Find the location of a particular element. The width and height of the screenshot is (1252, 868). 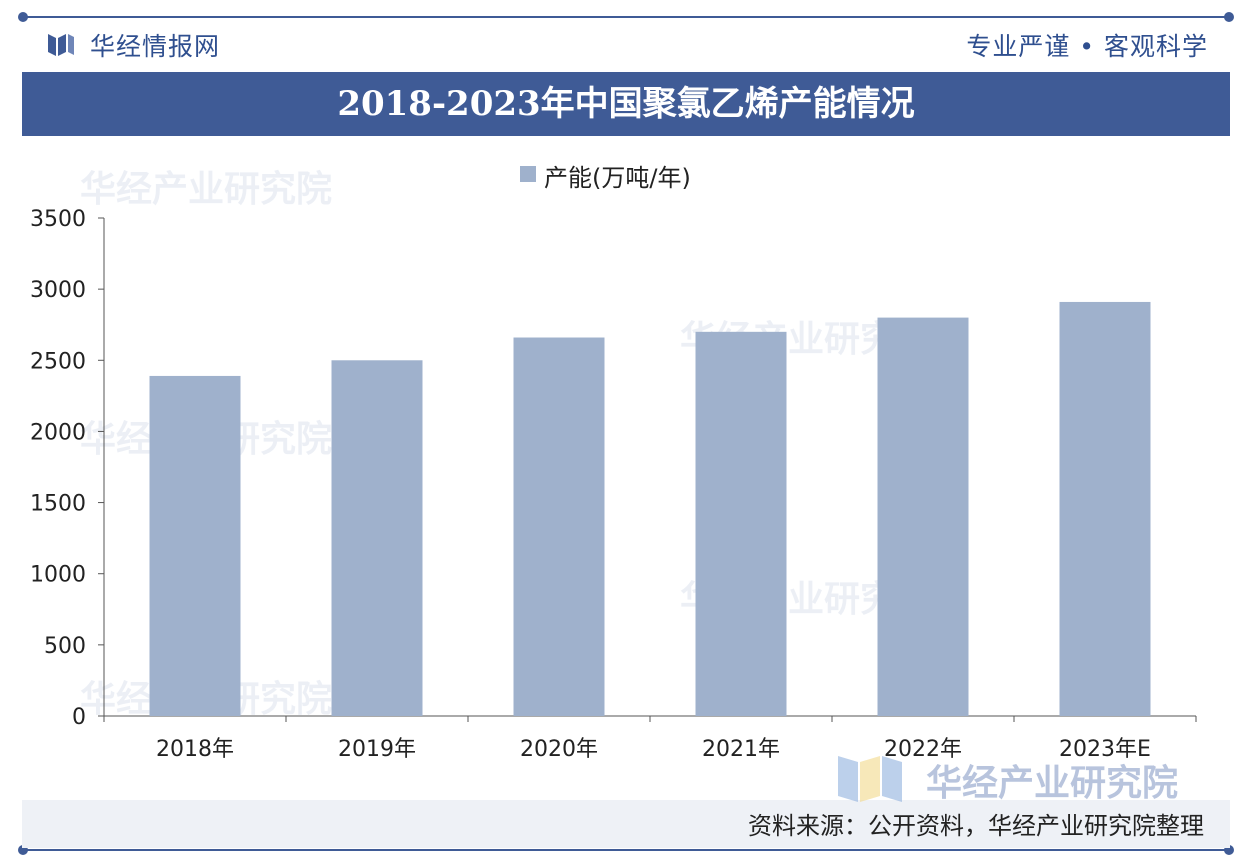

y-tick-label: 1000 is located at coordinates (58, 575).